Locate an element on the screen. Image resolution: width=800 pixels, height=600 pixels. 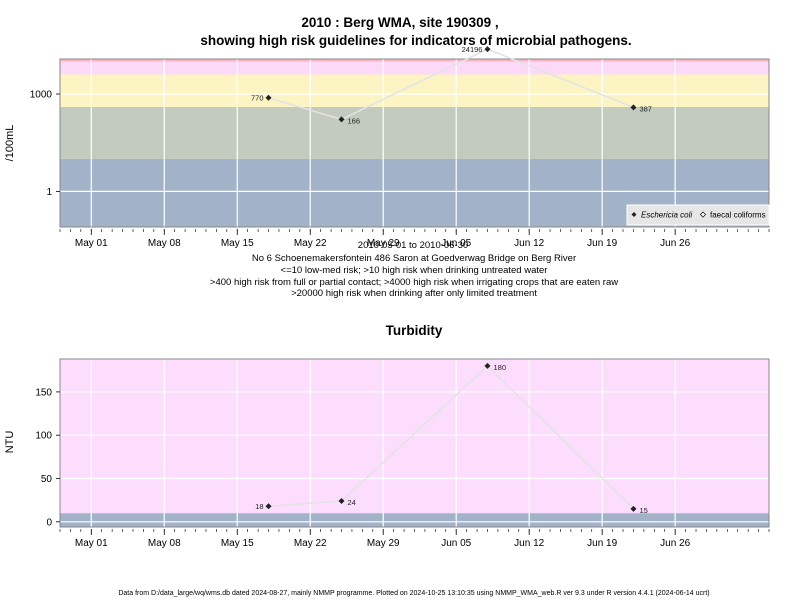
chart2-title: Turbidity is located at coordinates (414, 330).